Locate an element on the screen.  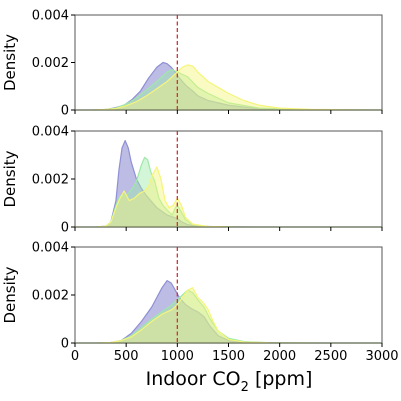
y-tick-label-panel2-0: 0 is located at coordinates (65, 228).